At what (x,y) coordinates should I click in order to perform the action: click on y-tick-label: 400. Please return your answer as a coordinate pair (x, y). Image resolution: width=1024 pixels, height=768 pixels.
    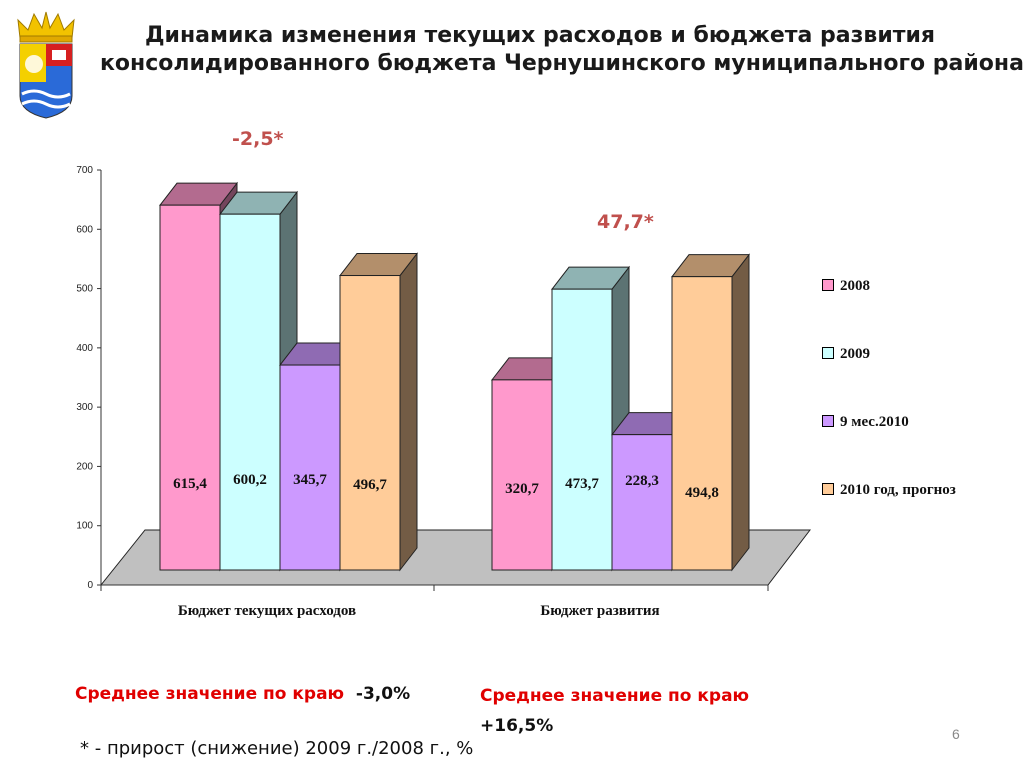
    Looking at the image, I should click on (84, 348).